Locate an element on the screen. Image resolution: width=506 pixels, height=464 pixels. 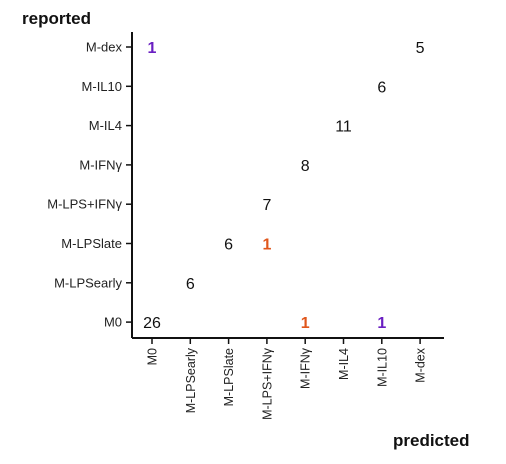
y-tick-label-m-dex: M-dex is located at coordinates (104, 47).